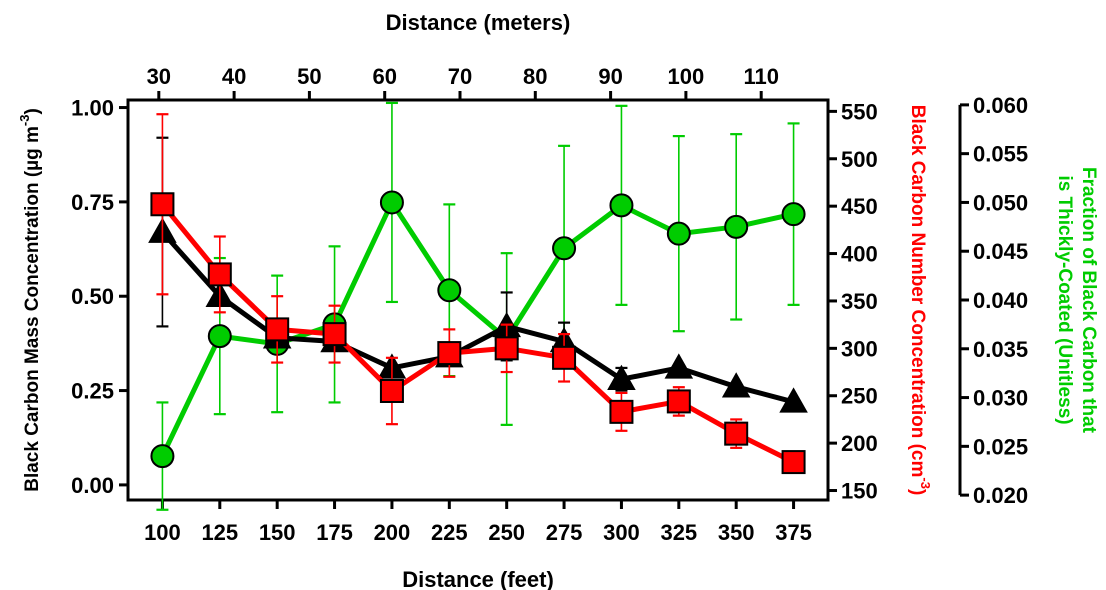  I want to click on y-right2-tick-label: 0.060, so click(1000, 105).